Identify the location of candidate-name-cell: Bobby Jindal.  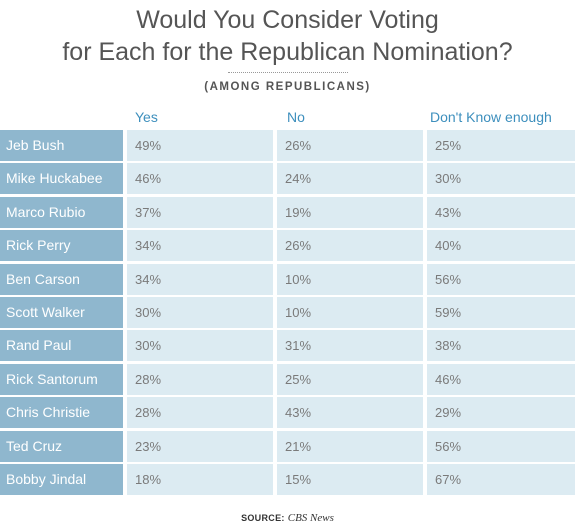
(61, 479).